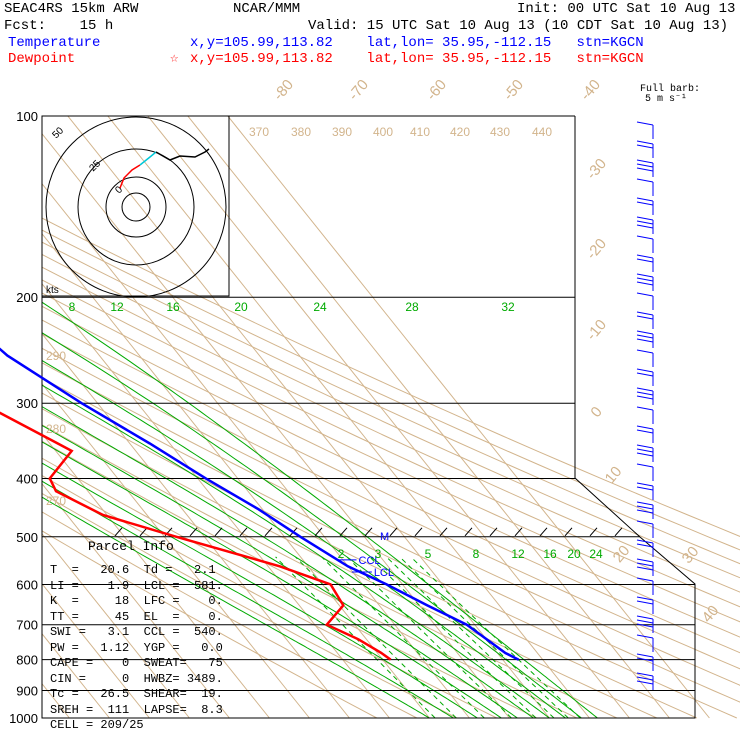  Describe the element at coordinates (495, 637) in the screenshot. I see `mixing-ratio-line` at that location.